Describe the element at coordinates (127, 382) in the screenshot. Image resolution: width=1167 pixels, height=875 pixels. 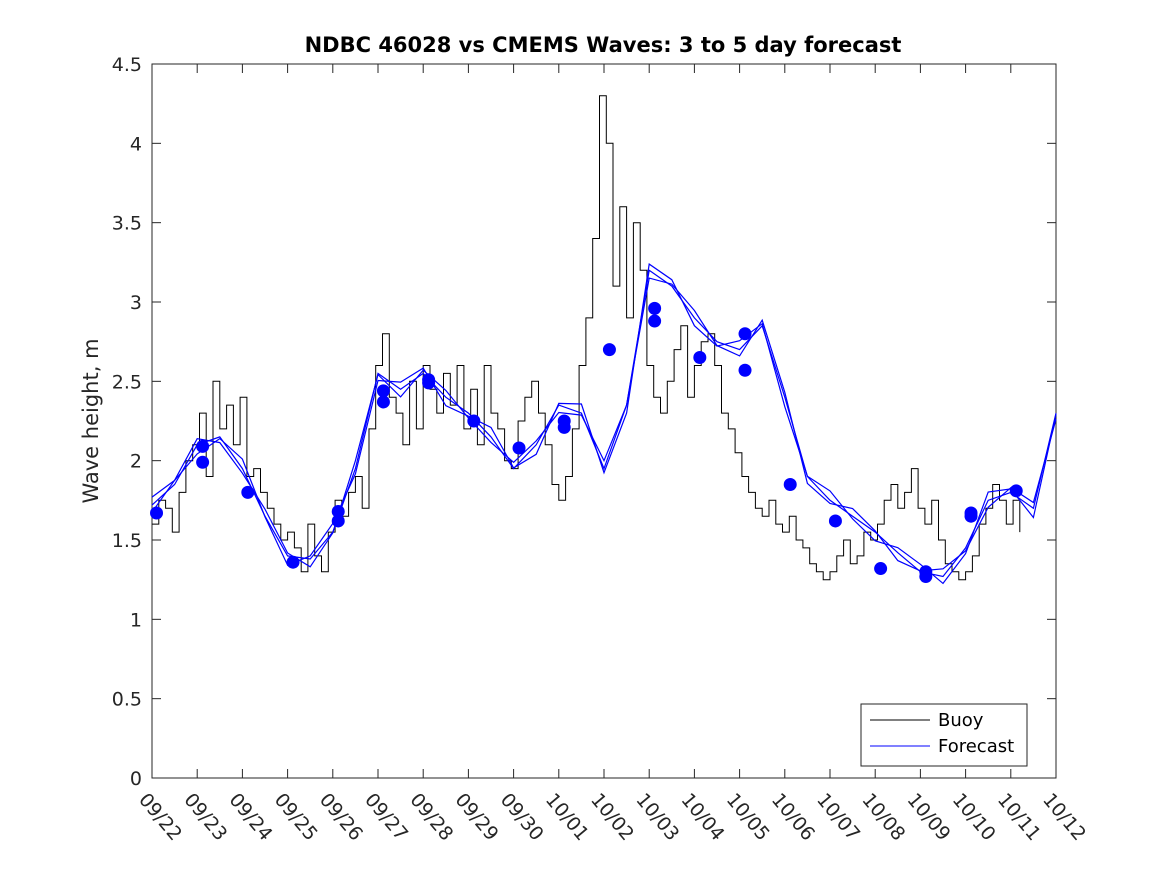
I see `y-tick-label: 2.5` at that location.